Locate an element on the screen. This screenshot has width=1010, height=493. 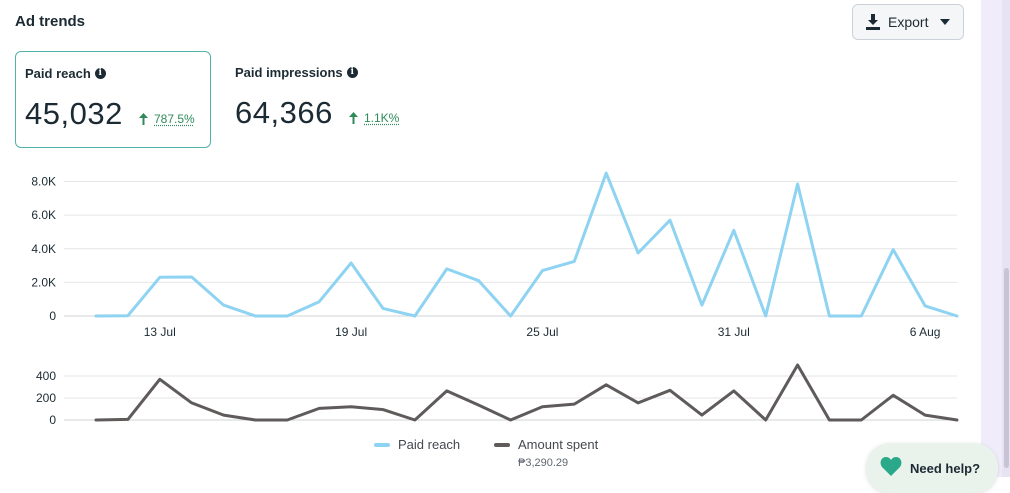
metric-value: 64,366 is located at coordinates (284, 112).